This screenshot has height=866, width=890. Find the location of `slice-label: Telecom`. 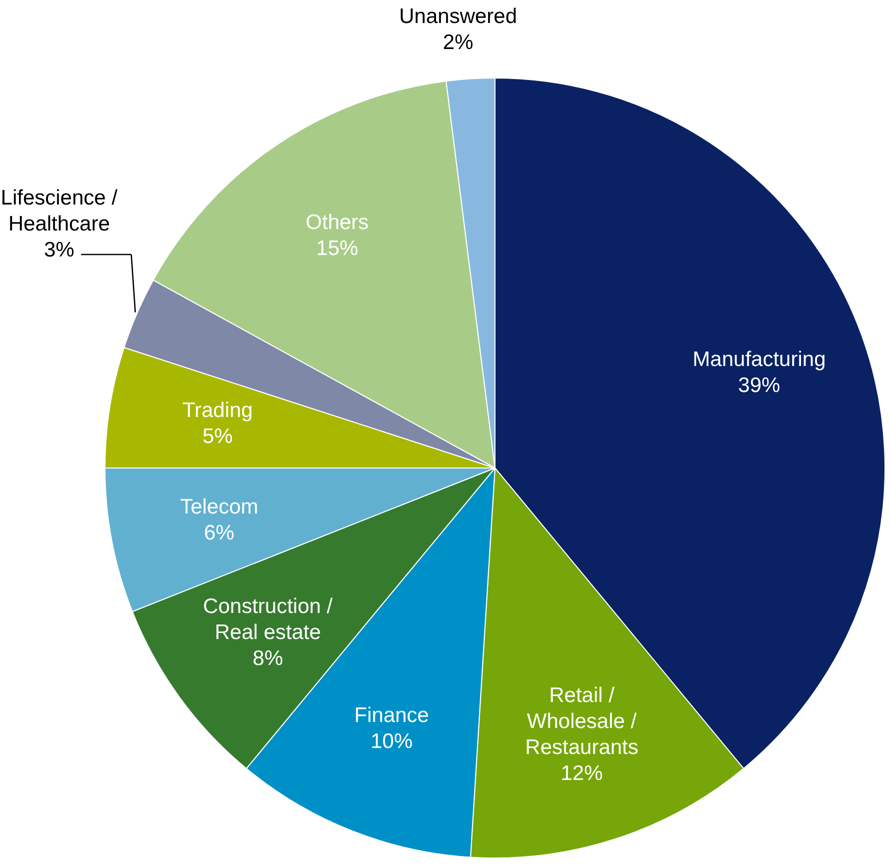

slice-label: Telecom is located at coordinates (219, 507).